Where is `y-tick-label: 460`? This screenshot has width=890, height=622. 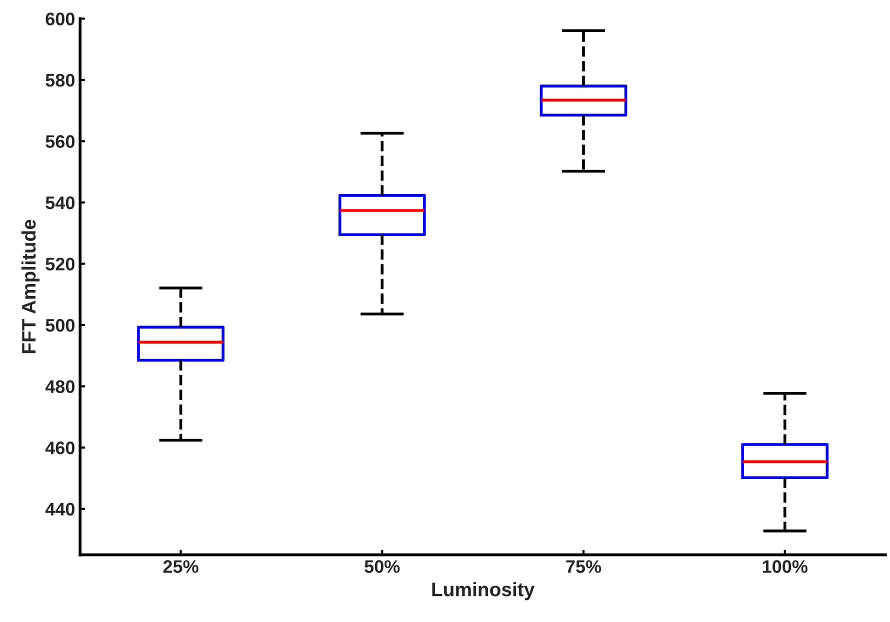
y-tick-label: 460 is located at coordinates (59, 448).